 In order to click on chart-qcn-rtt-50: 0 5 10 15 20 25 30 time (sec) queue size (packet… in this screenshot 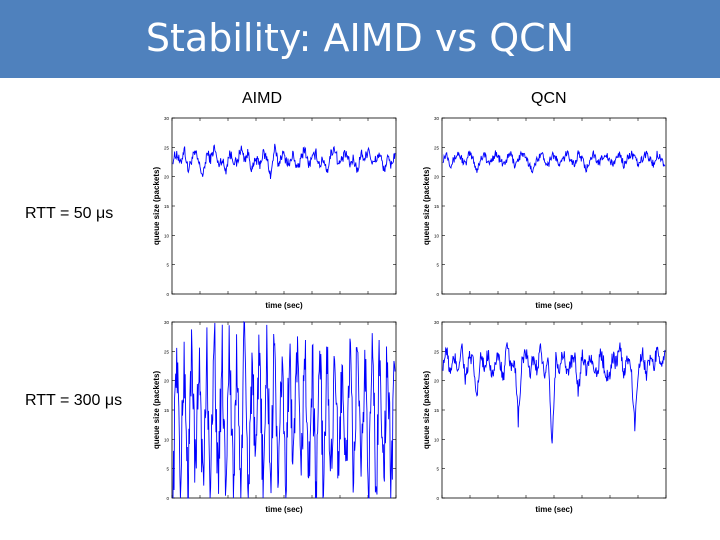, I will do `click(544, 213)`.